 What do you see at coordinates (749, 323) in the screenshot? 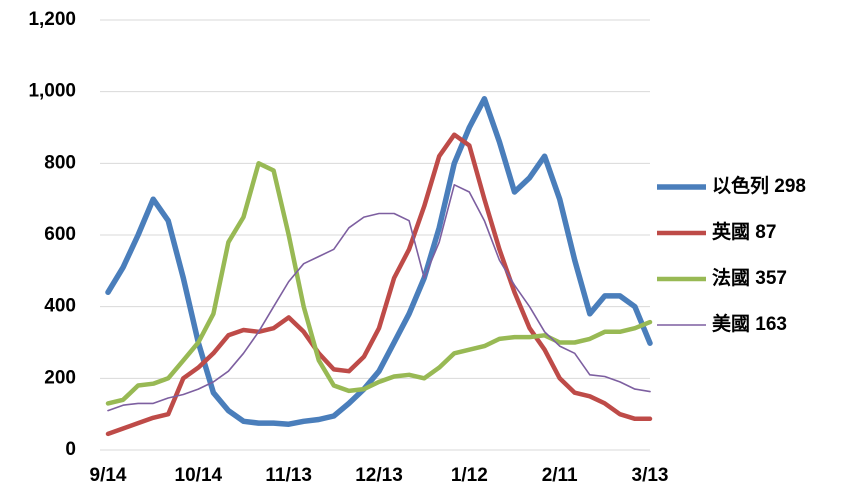
I see `legend-label: 美國 163` at bounding box center [749, 323].